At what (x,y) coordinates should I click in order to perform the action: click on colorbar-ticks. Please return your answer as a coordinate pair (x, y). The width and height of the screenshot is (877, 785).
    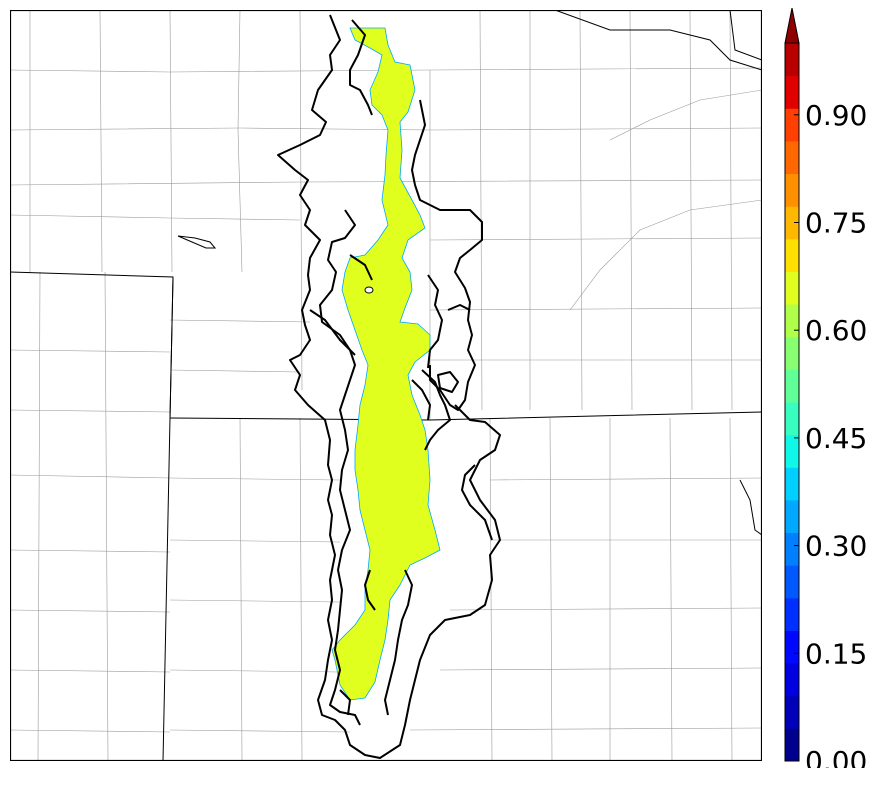
    Looking at the image, I should click on (796, 438).